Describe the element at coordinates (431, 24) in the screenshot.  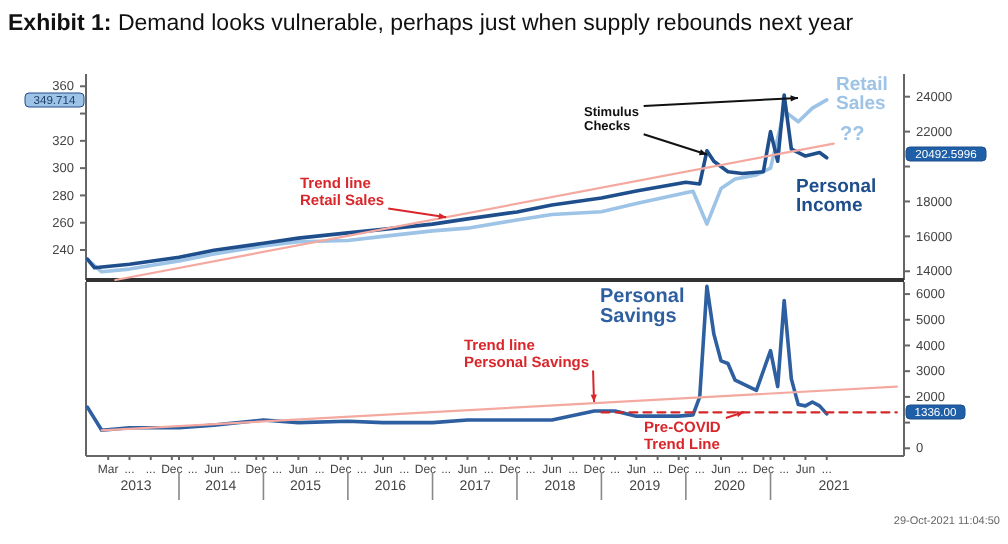
I see `chart-title: Exhibit 1: Demand looks vulnerable, perhaps just when supply rebounds next year` at that location.